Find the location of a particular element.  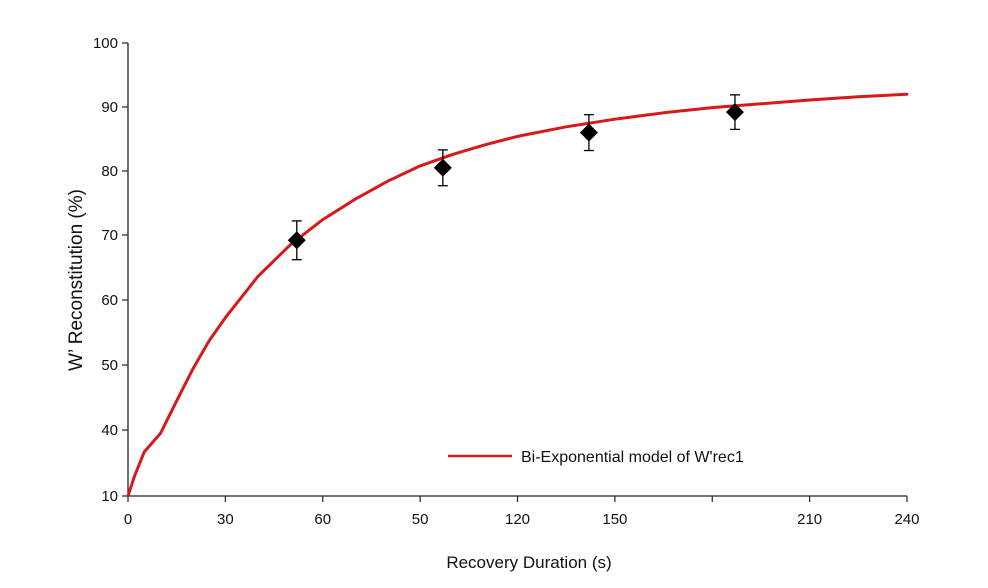

x-tick-label: 30 is located at coordinates (225, 519).